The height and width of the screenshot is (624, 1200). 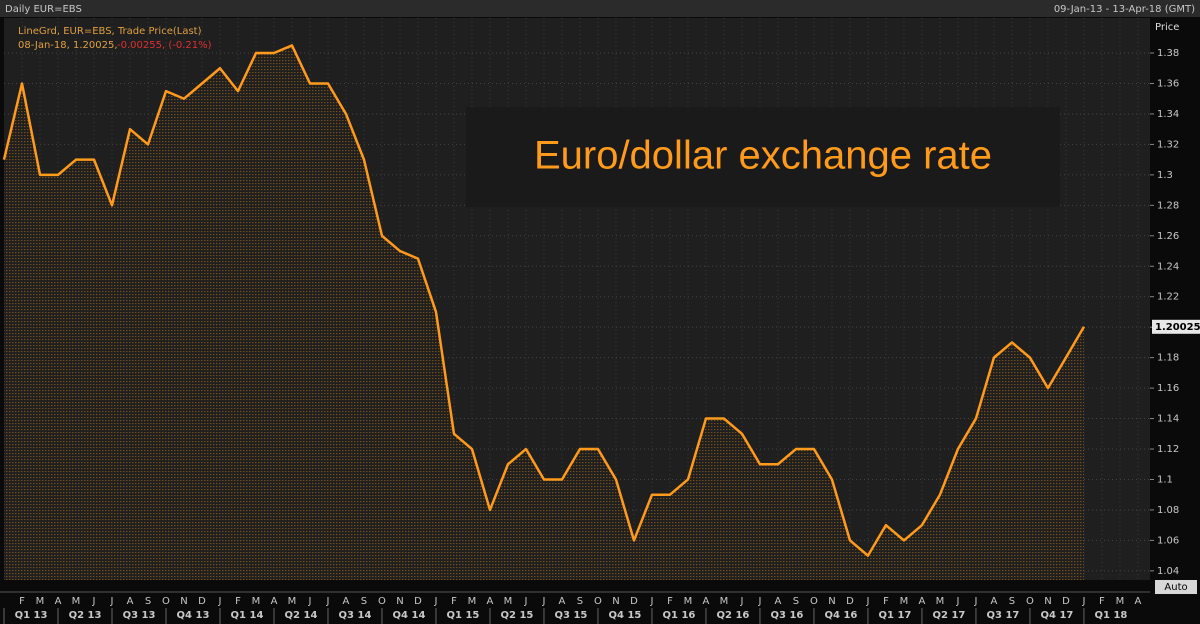 What do you see at coordinates (1168, 297) in the screenshot?
I see `y-tick-label: 1.22` at bounding box center [1168, 297].